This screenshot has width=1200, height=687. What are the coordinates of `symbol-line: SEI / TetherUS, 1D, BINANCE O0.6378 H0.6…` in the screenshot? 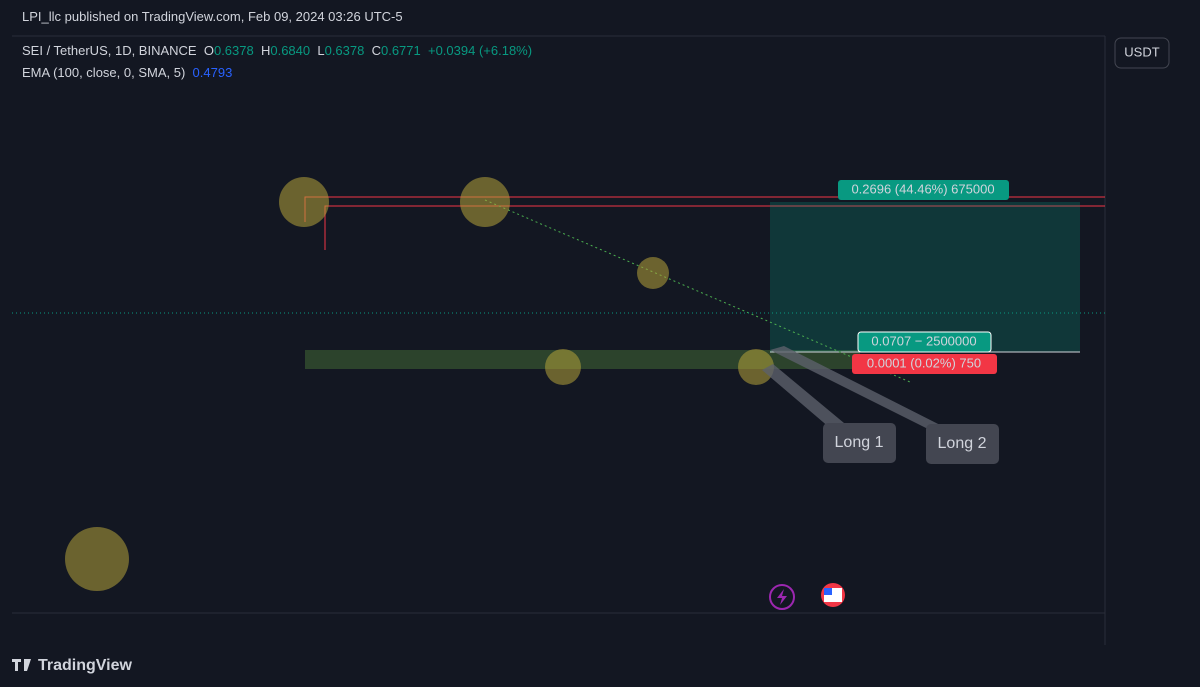 It's located at (277, 50).